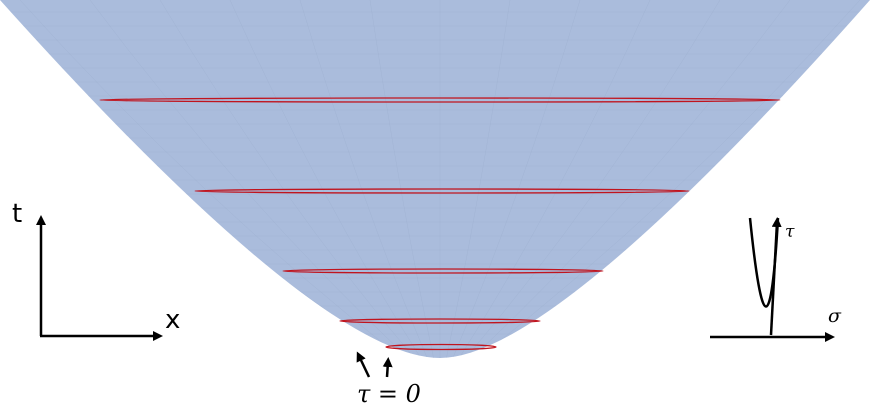  What do you see at coordinates (764, 262) in the screenshot?
I see `parabola-curve` at bounding box center [764, 262].